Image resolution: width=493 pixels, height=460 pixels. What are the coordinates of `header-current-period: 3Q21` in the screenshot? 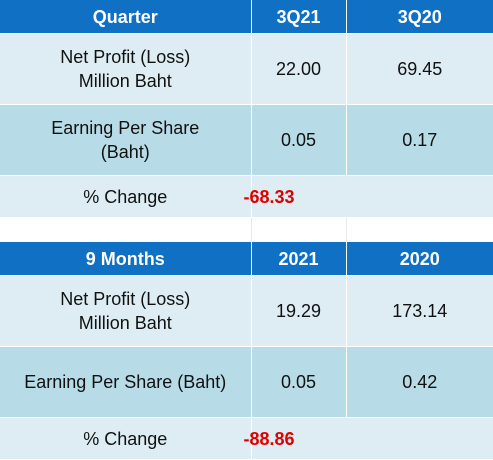 It's located at (299, 17).